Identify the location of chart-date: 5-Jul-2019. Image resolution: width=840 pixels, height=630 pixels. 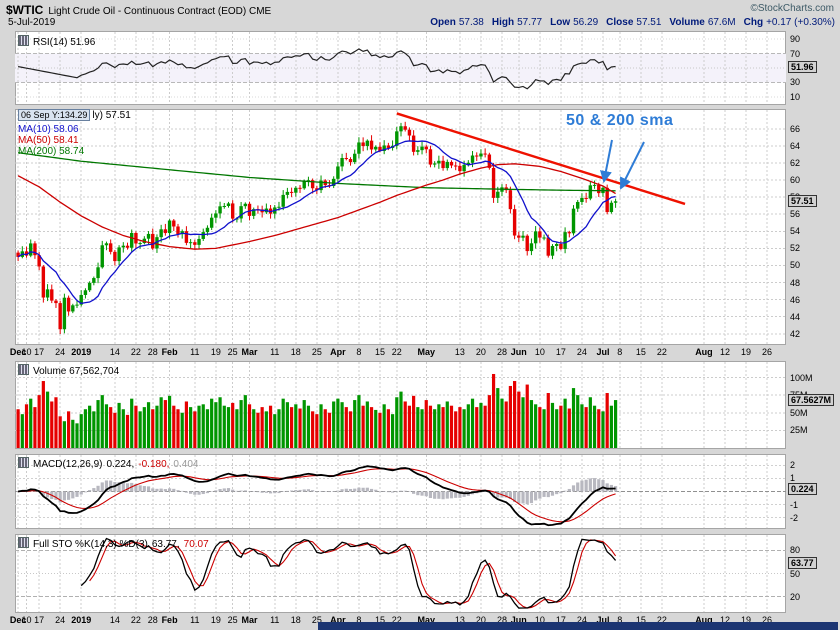
(32, 22).